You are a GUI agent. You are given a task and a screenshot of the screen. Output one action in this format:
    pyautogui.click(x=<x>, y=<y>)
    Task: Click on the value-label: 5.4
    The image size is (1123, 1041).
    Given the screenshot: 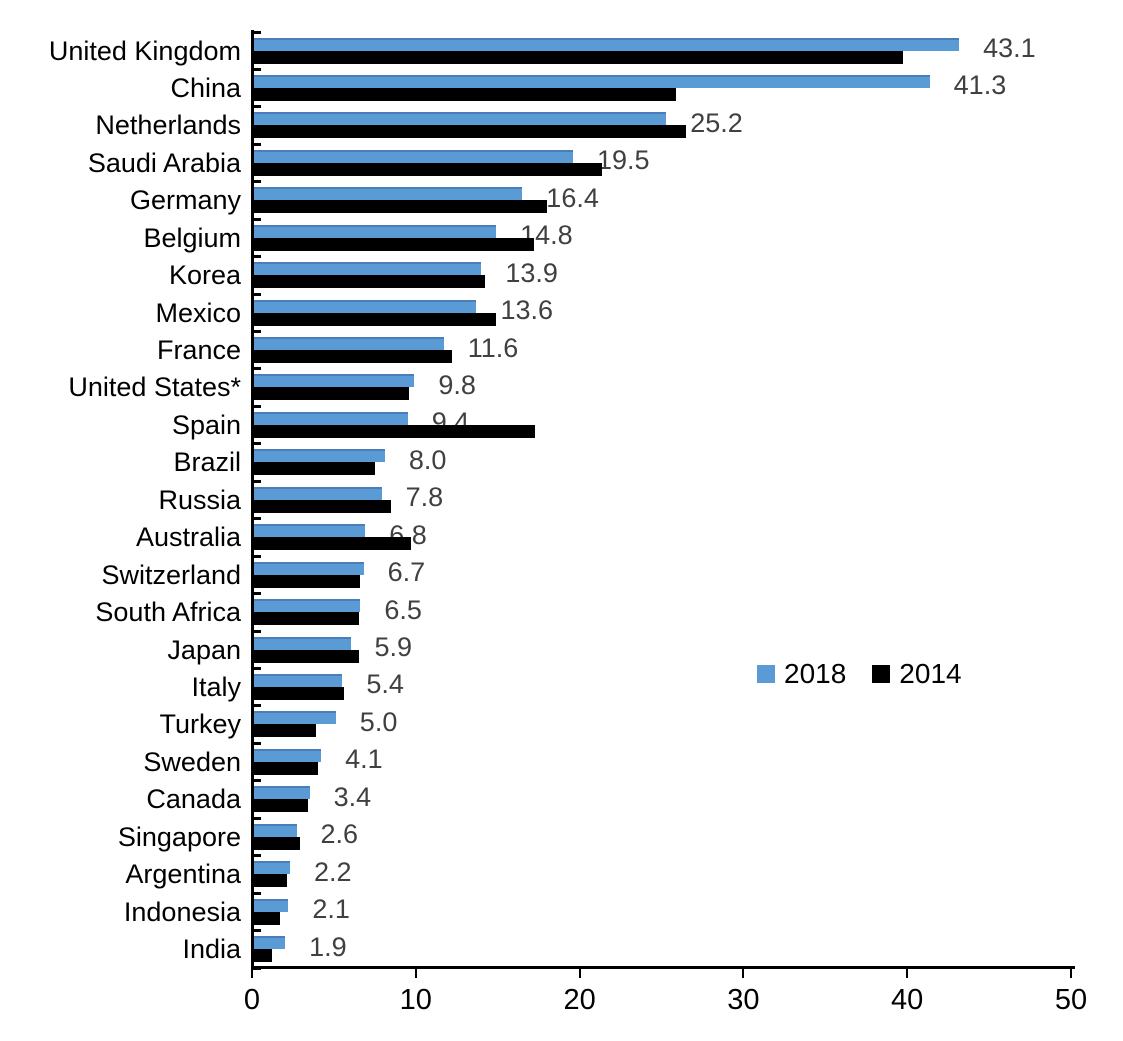 What is the action you would take?
    pyautogui.click(x=385, y=684)
    